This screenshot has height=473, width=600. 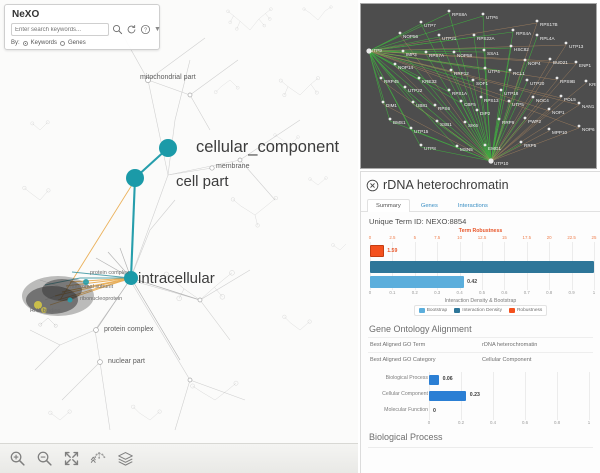 I want to click on go-category-value: Cellular Component, so click(x=507, y=360).